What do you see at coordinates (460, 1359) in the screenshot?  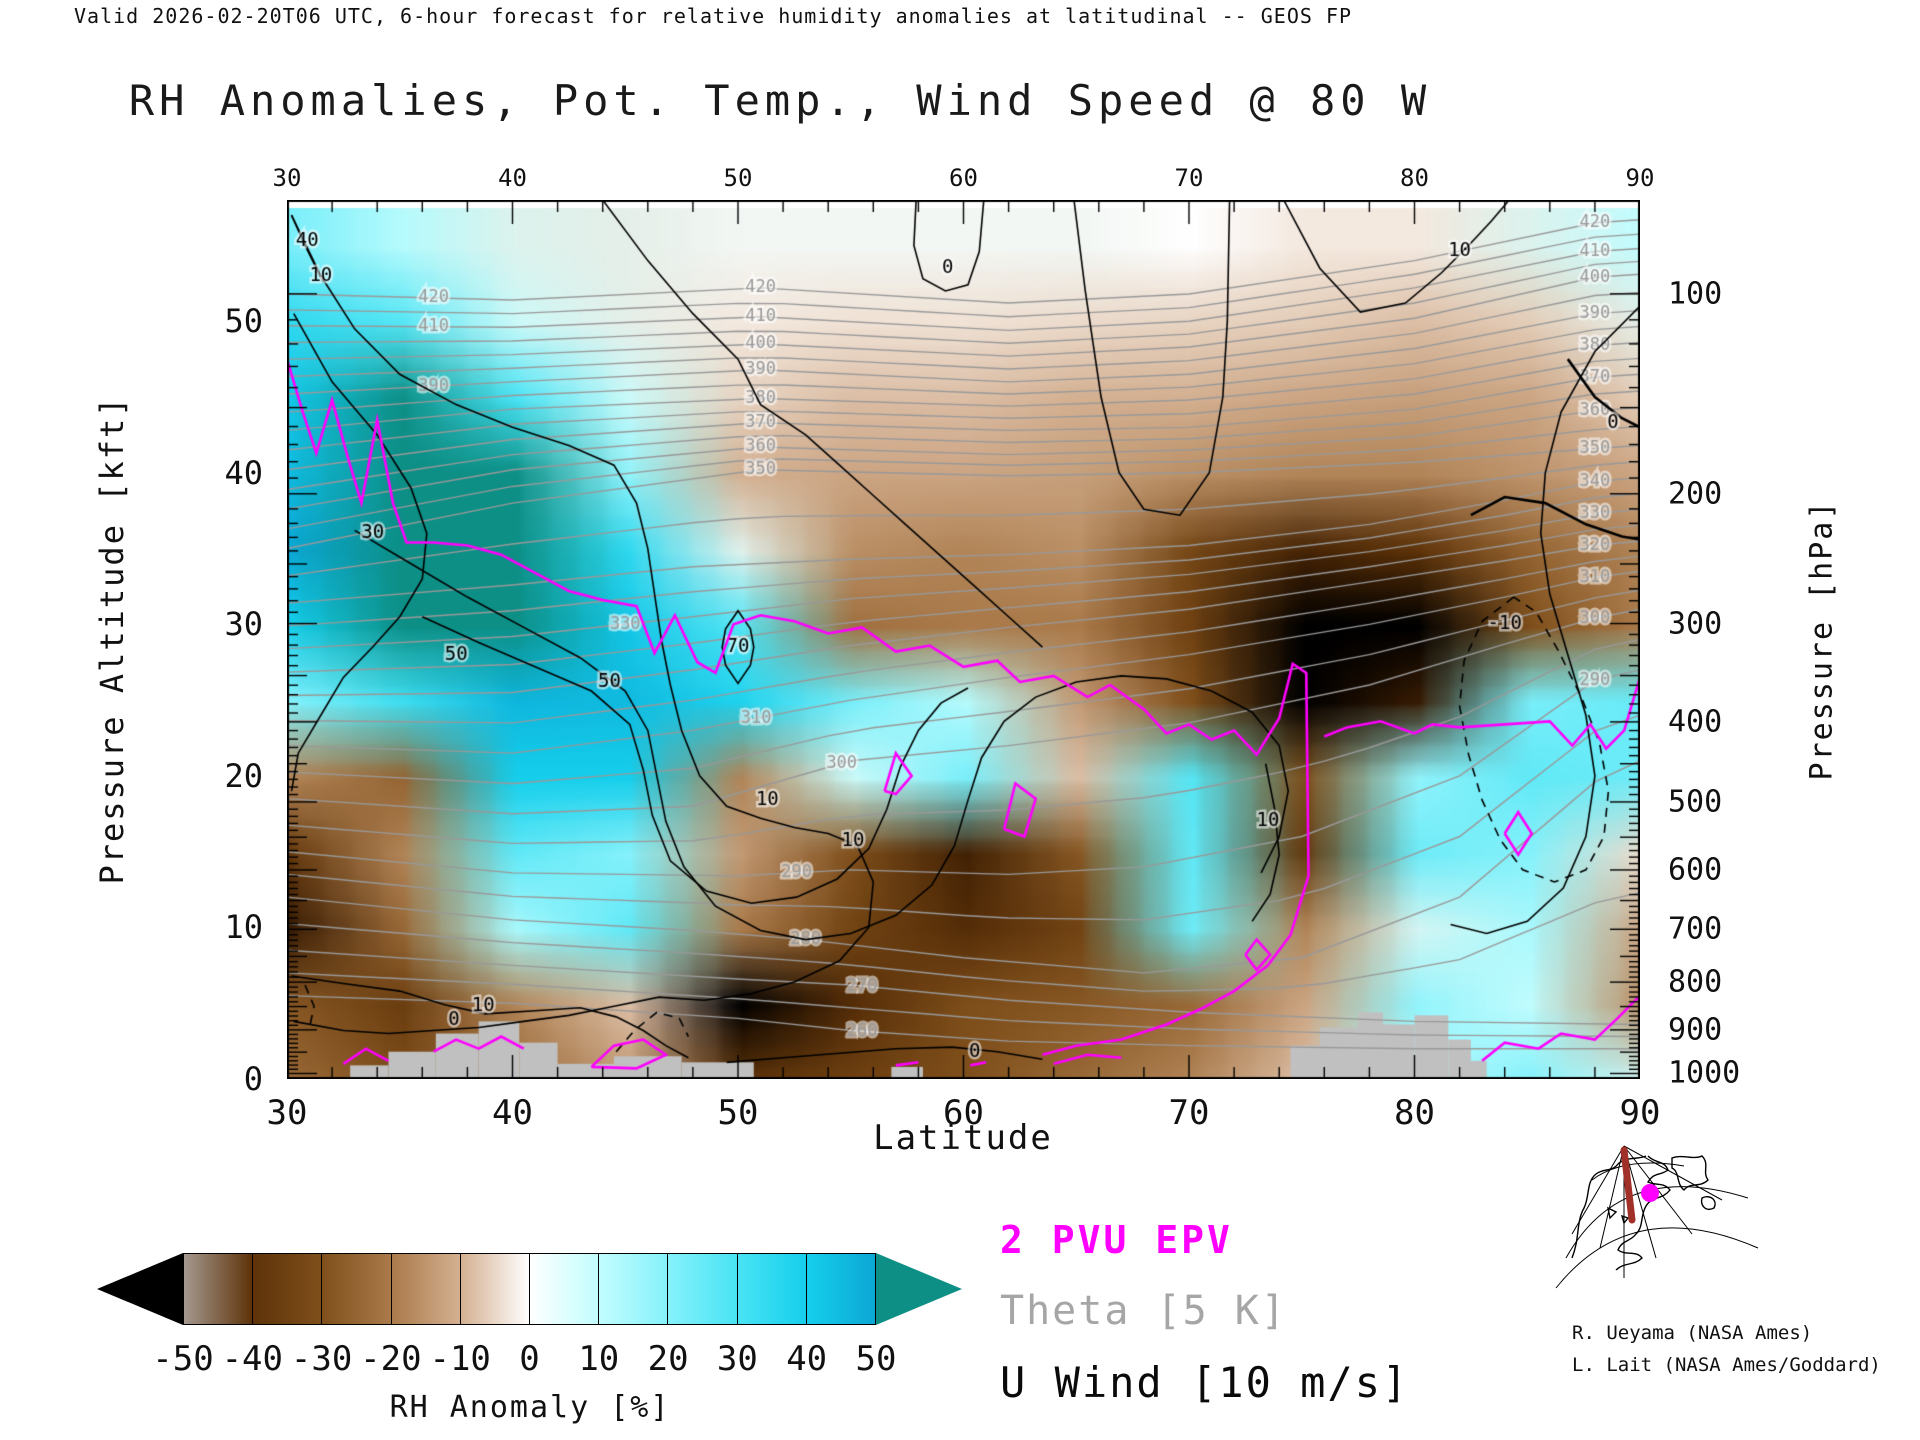 I see `colorbar-label--10: -10` at bounding box center [460, 1359].